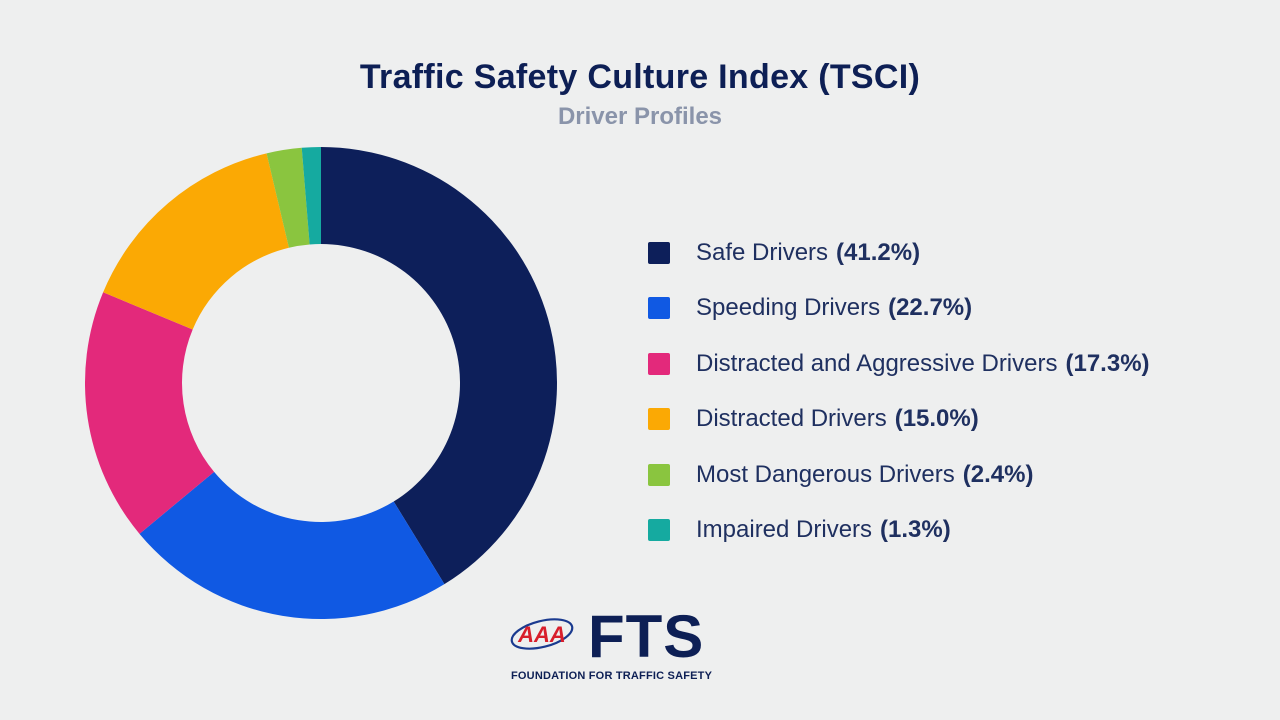 The height and width of the screenshot is (720, 1280). What do you see at coordinates (292, 545) in the screenshot?
I see `donut-slice-speeding-drivers` at bounding box center [292, 545].